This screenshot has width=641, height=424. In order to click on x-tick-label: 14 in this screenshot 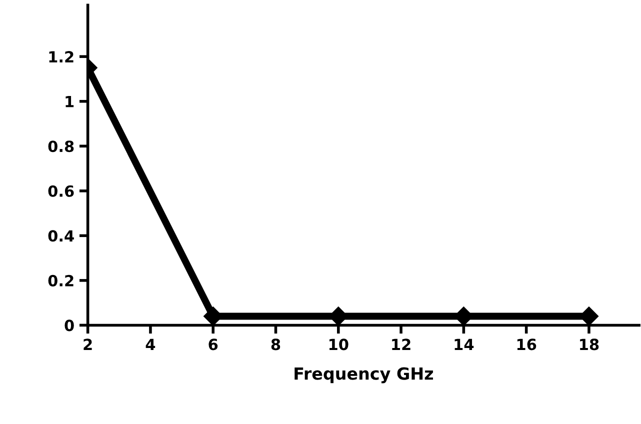, I will do `click(464, 344)`.